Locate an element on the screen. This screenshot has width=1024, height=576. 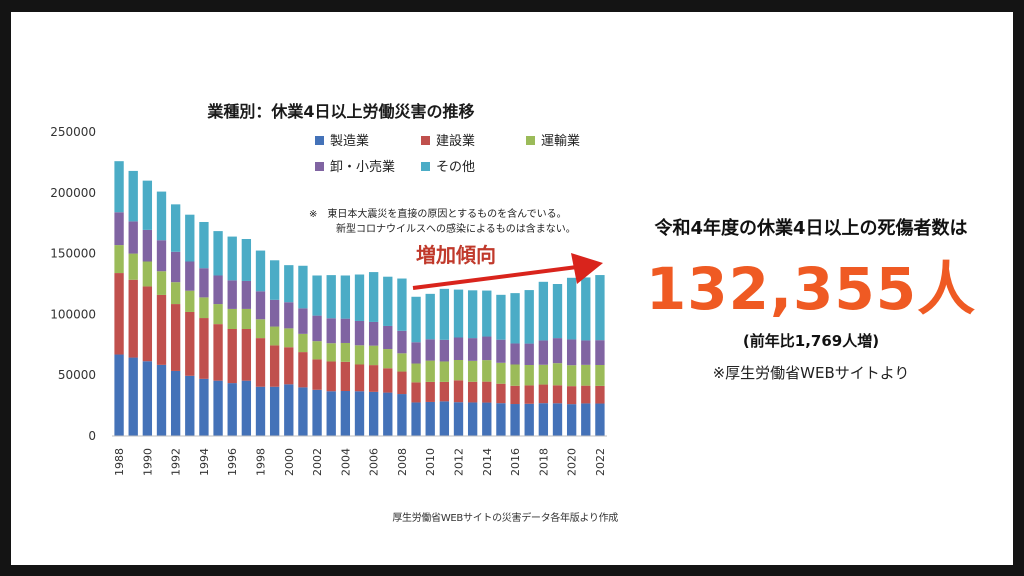
legend-label: 卸・小売業 is located at coordinates (362, 167).